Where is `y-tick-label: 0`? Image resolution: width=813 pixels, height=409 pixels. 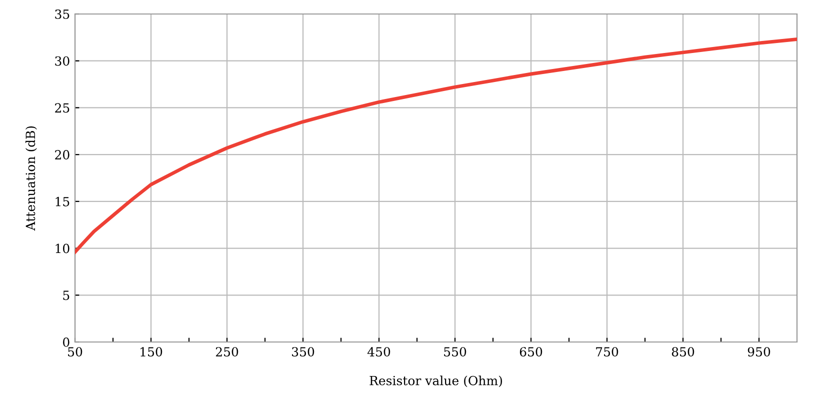
y-tick-label: 0 is located at coordinates (66, 342).